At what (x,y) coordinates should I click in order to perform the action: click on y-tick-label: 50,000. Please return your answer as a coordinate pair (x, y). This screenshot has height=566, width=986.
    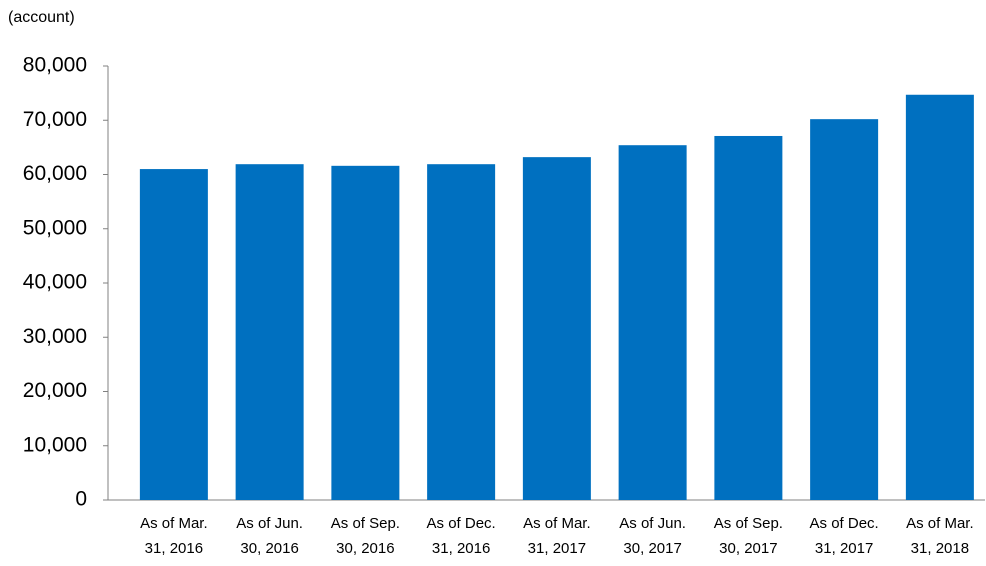
    Looking at the image, I should click on (55, 227).